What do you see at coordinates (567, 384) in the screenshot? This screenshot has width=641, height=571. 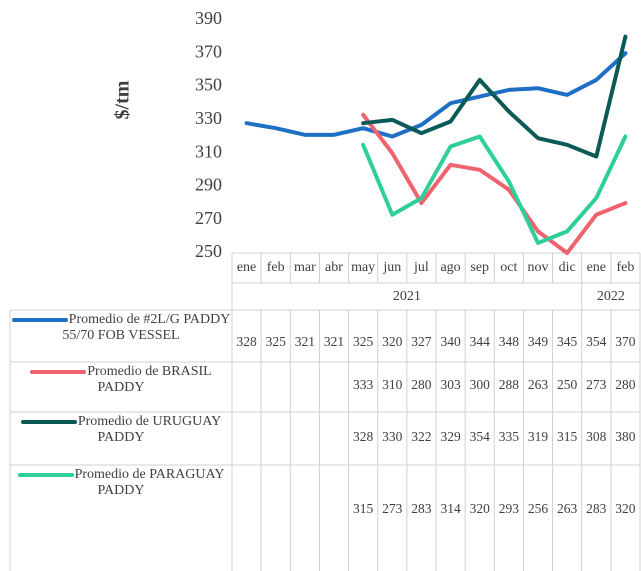 I see `table-value: 250` at bounding box center [567, 384].